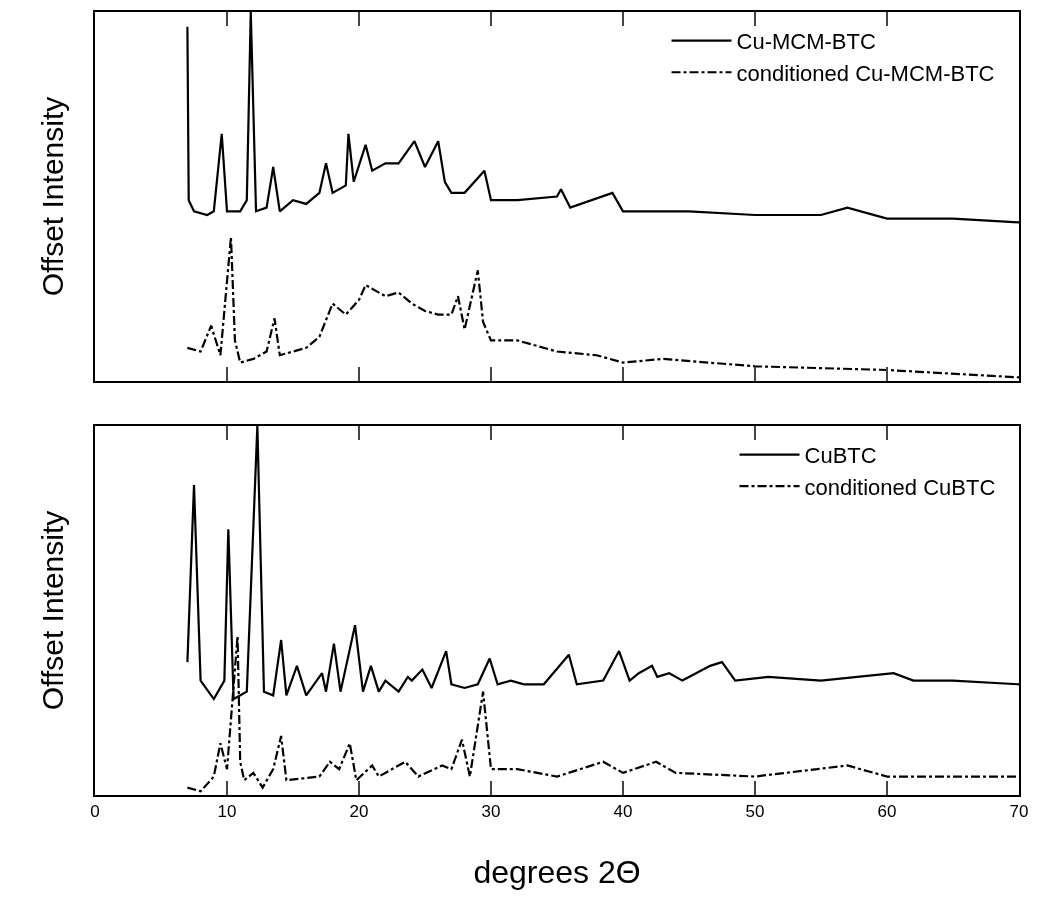 This screenshot has height=911, width=1038. What do you see at coordinates (840, 456) in the screenshot?
I see `legend-label: CuBTC` at bounding box center [840, 456].